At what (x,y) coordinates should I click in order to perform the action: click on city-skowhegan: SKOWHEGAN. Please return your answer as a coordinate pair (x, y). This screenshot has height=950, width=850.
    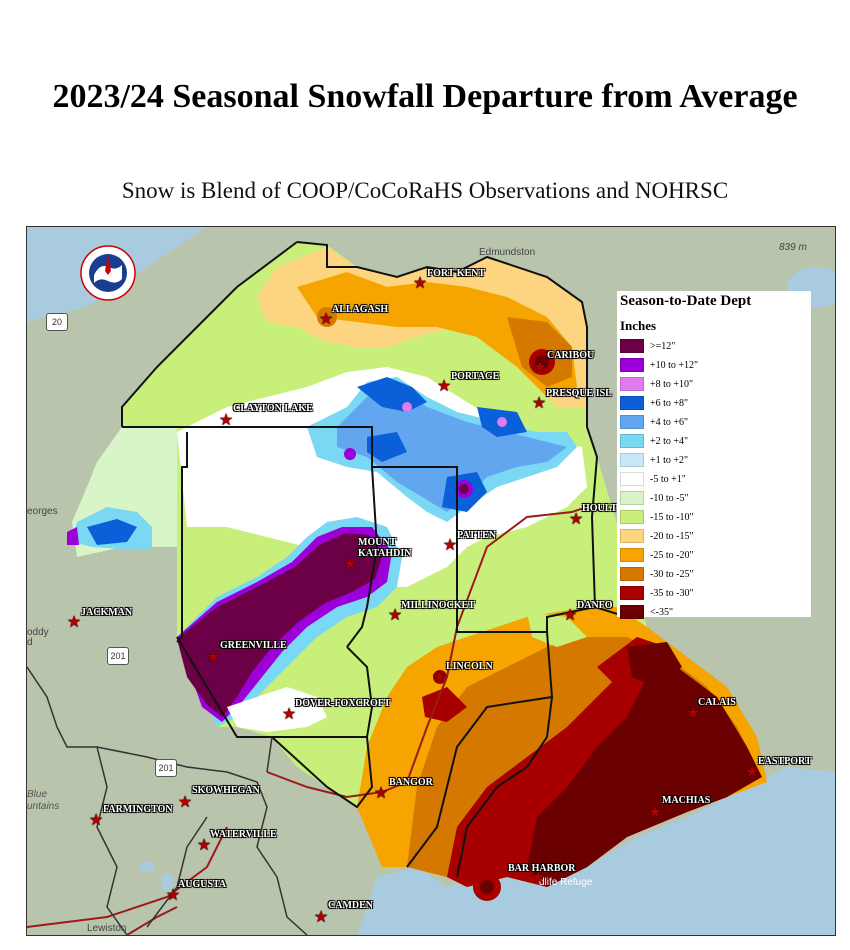
    Looking at the image, I should click on (226, 790).